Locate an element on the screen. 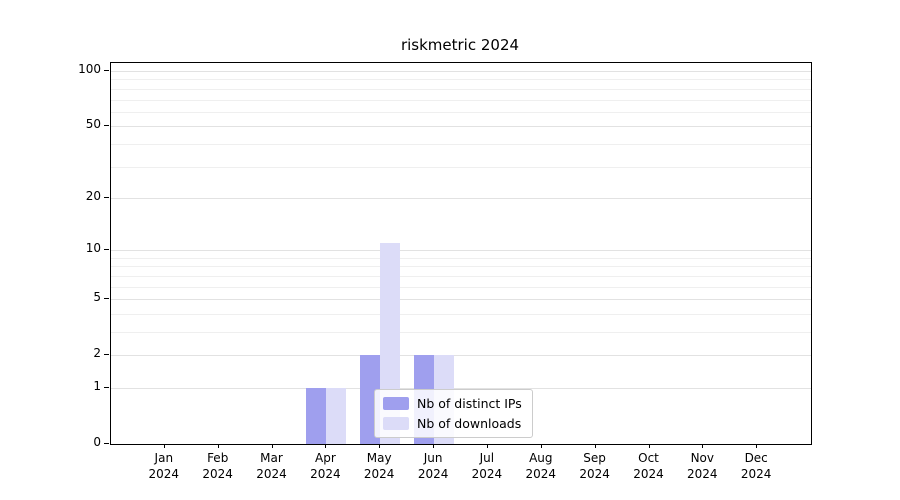 The width and height of the screenshot is (900, 500). legend-entry-downloads: Nb of downloads is located at coordinates (452, 423).